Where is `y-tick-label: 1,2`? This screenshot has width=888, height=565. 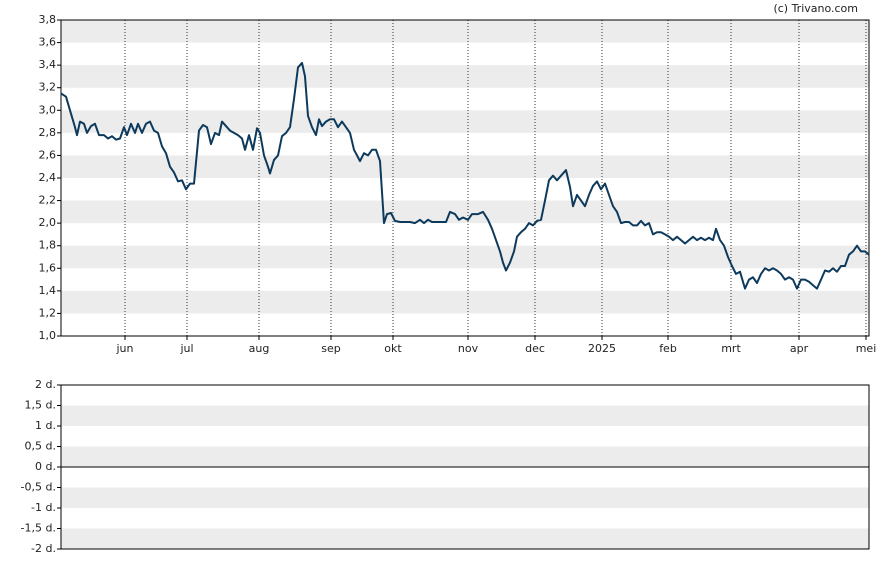
y-tick-label: 1,2 is located at coordinates (48, 312).